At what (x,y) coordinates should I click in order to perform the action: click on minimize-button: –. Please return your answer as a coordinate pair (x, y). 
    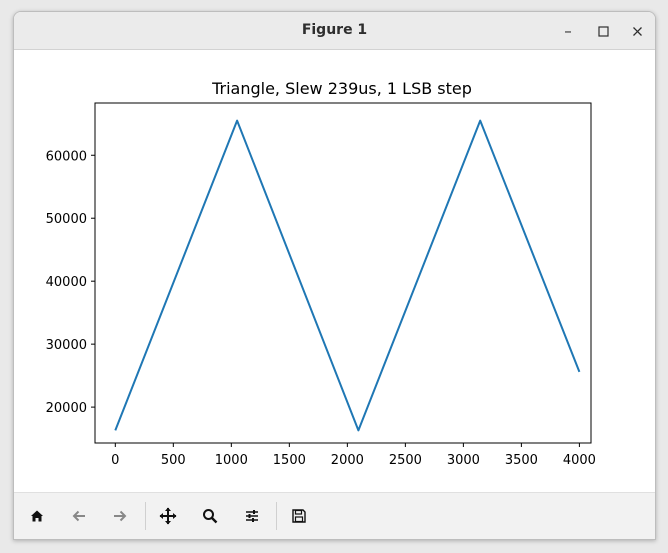
    Looking at the image, I should click on (568, 31).